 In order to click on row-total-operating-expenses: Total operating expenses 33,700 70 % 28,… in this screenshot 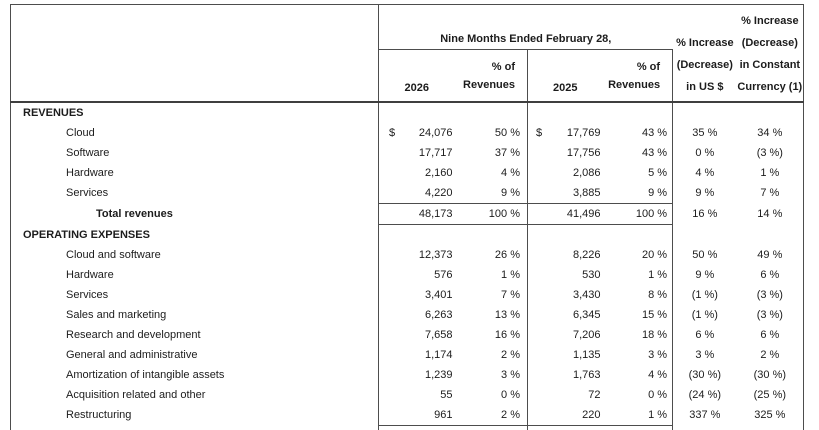, I will do `click(407, 427)`.